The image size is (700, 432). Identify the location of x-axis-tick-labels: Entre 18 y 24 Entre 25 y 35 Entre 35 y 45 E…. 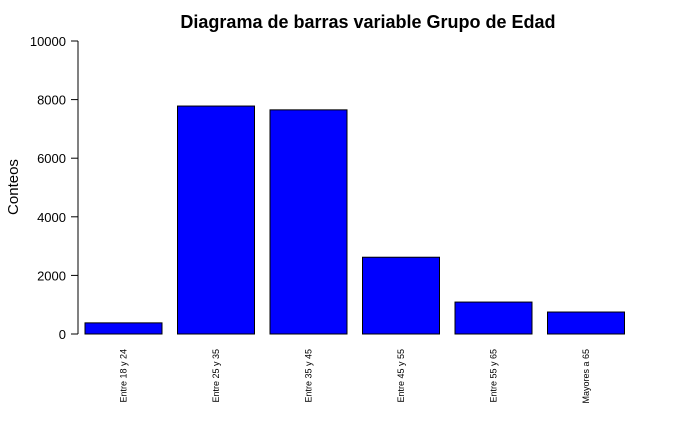
(355, 376).